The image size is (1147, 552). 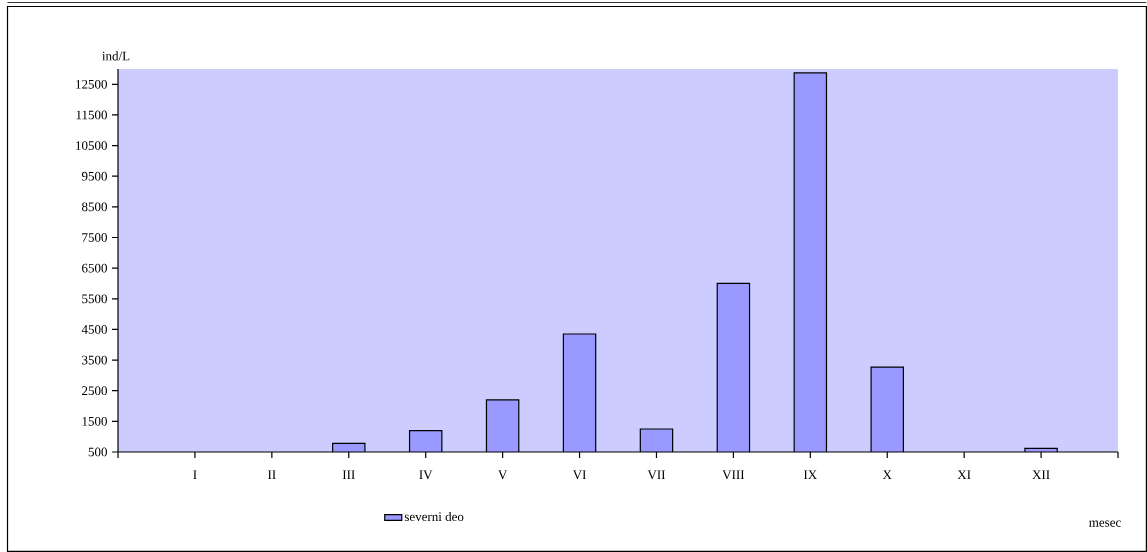 What do you see at coordinates (579, 475) in the screenshot?
I see `x-tick-label: VI` at bounding box center [579, 475].